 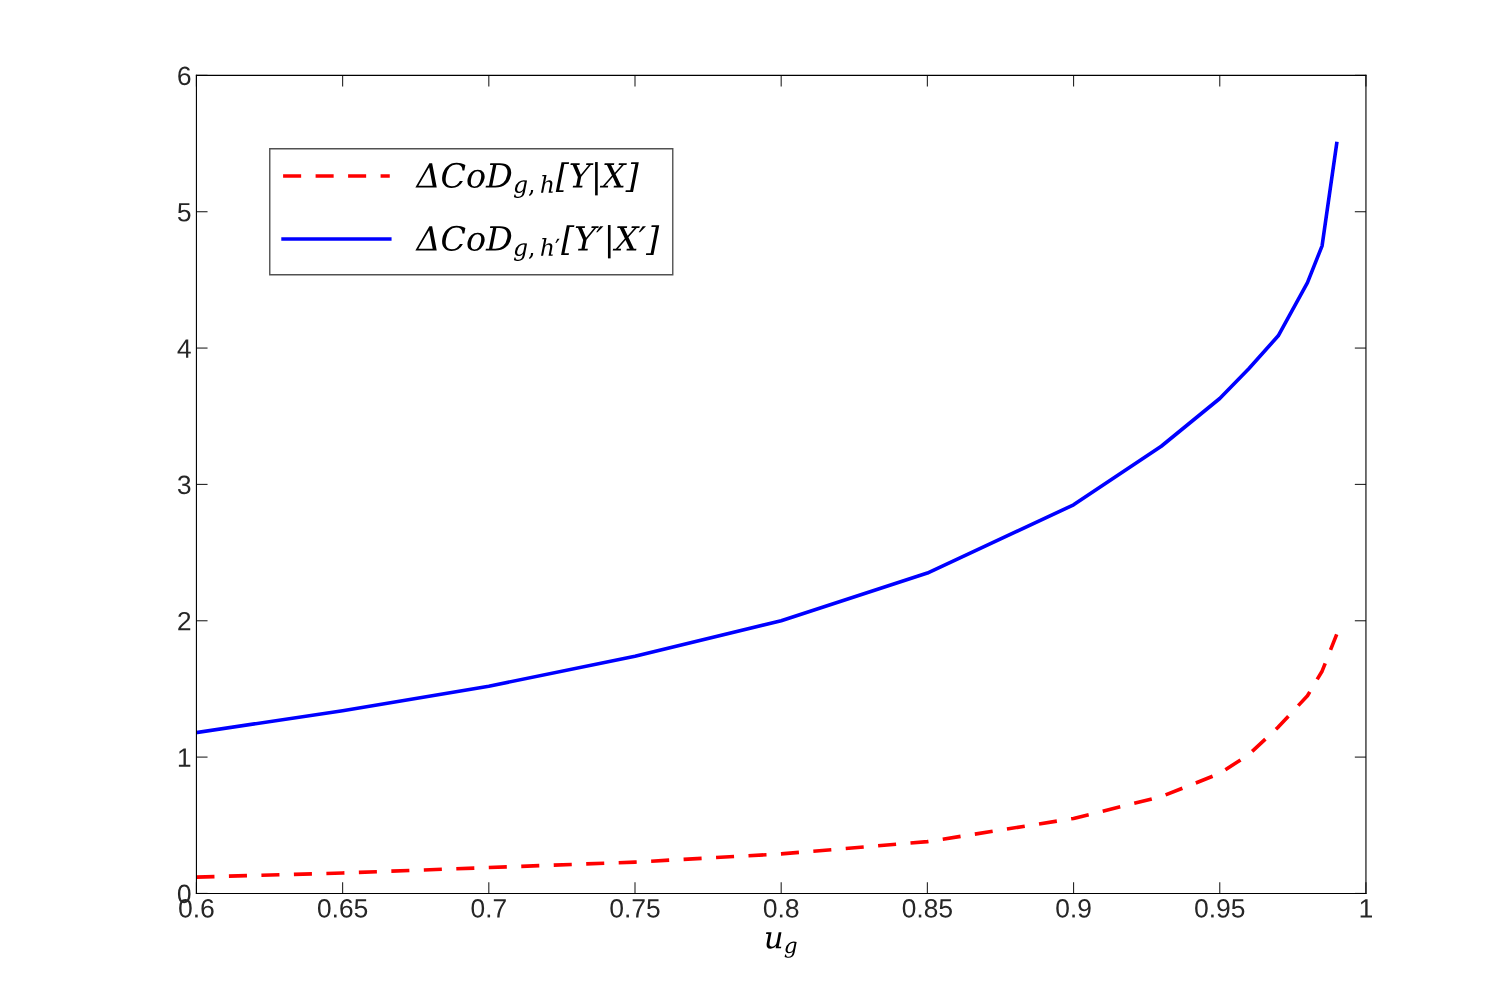 What do you see at coordinates (184, 348) in the screenshot?
I see `y-tick-label: 4` at bounding box center [184, 348].